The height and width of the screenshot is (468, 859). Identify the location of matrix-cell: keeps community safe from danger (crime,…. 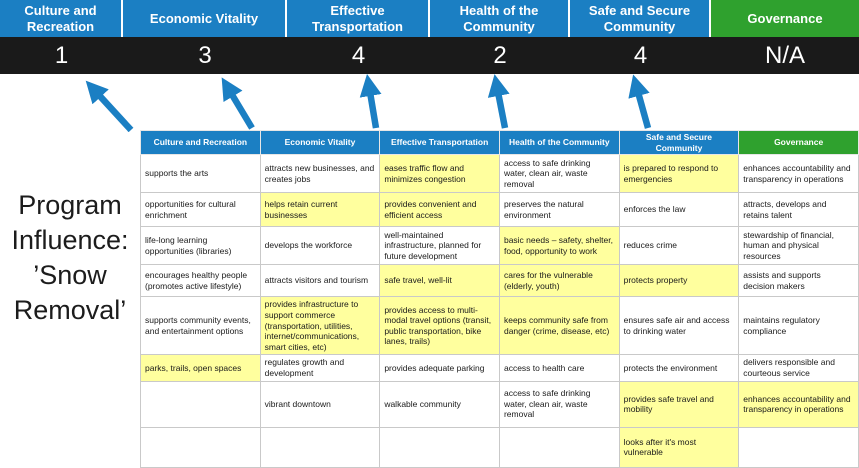
(559, 326).